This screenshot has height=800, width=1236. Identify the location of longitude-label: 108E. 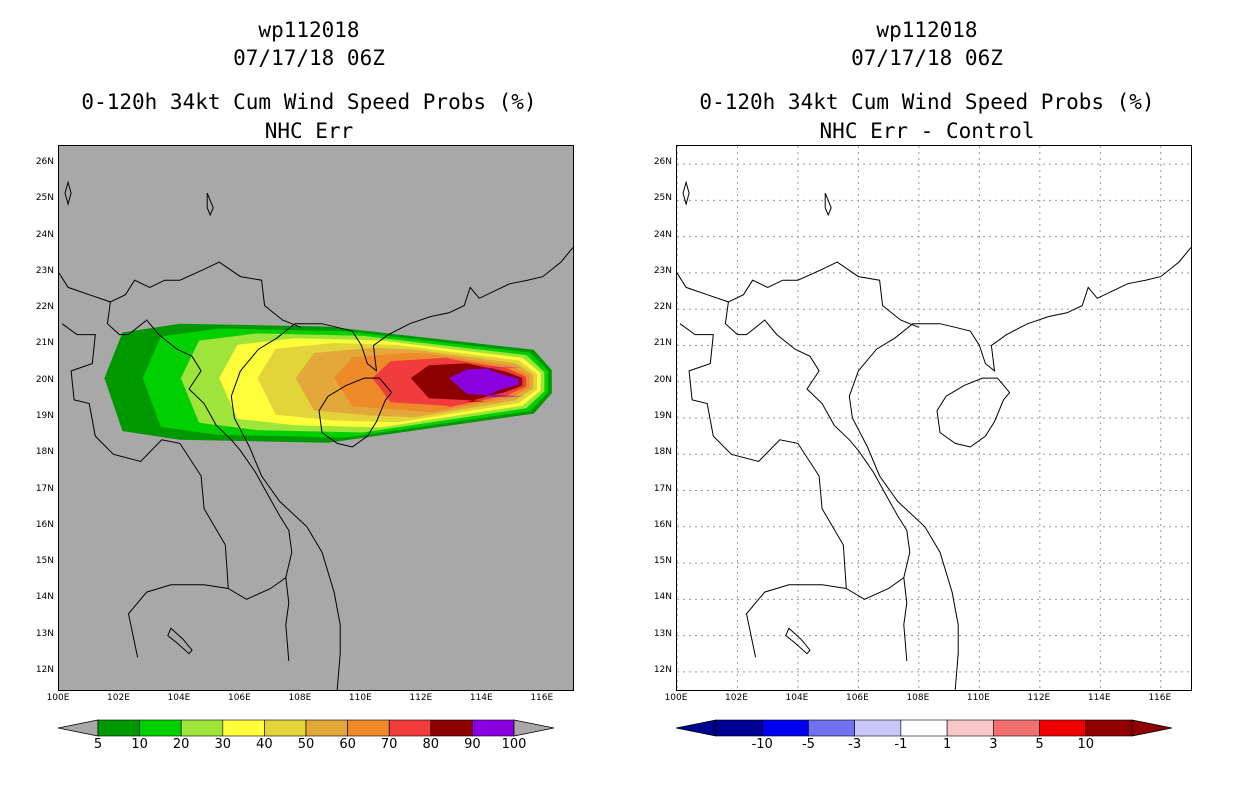
(918, 698).